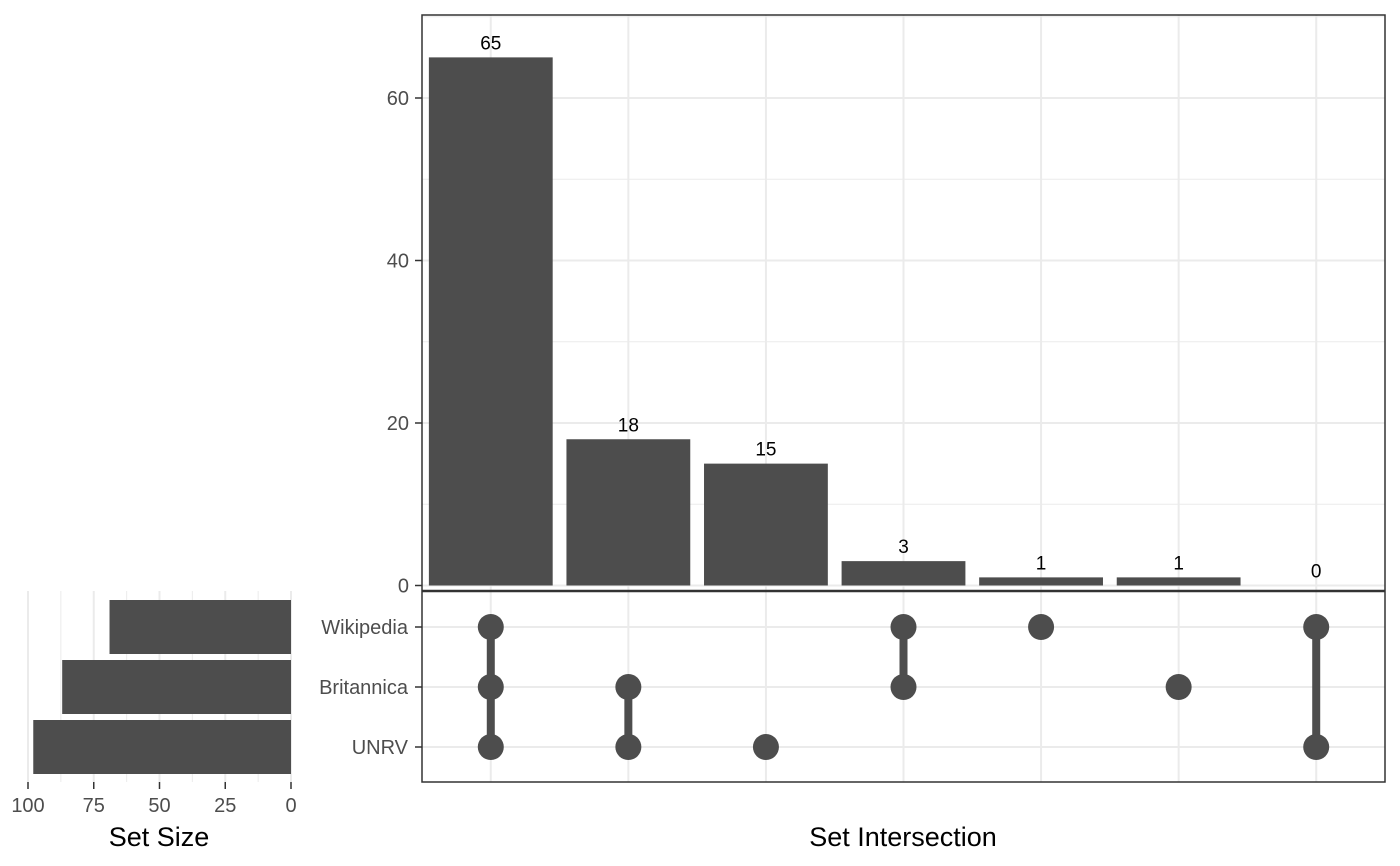 Image resolution: width=1400 pixels, height=866 pixels. Describe the element at coordinates (628, 425) in the screenshot. I see `bar-value-label: 18` at that location.